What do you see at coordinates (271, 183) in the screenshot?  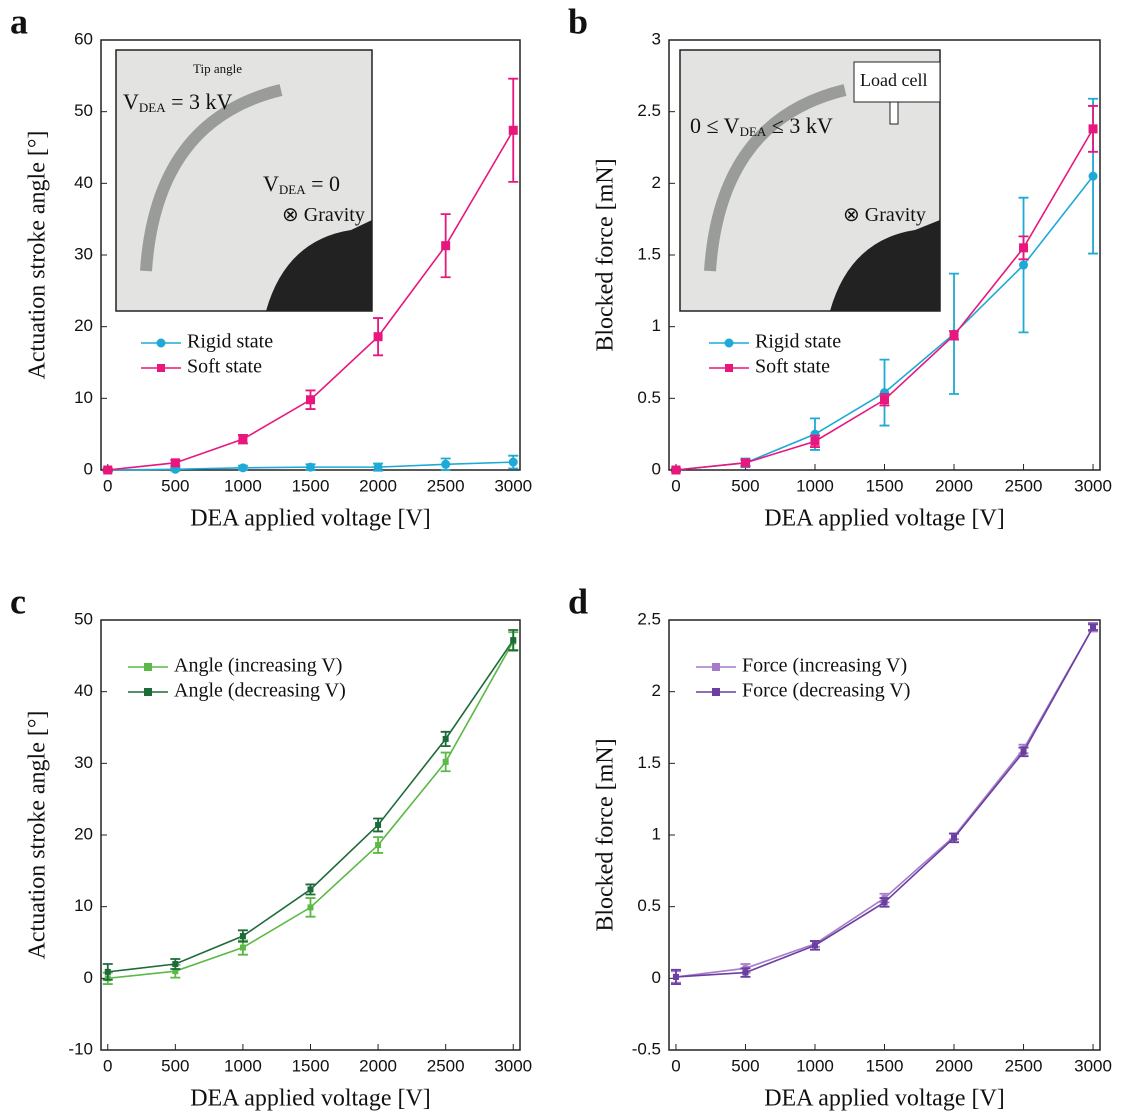 I see `inset-label-text: V` at bounding box center [271, 183].